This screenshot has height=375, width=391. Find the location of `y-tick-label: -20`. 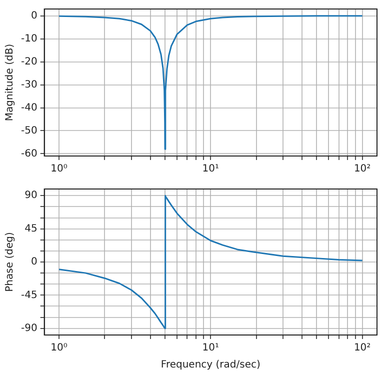

y-tick-label: -20 is located at coordinates (29, 62).